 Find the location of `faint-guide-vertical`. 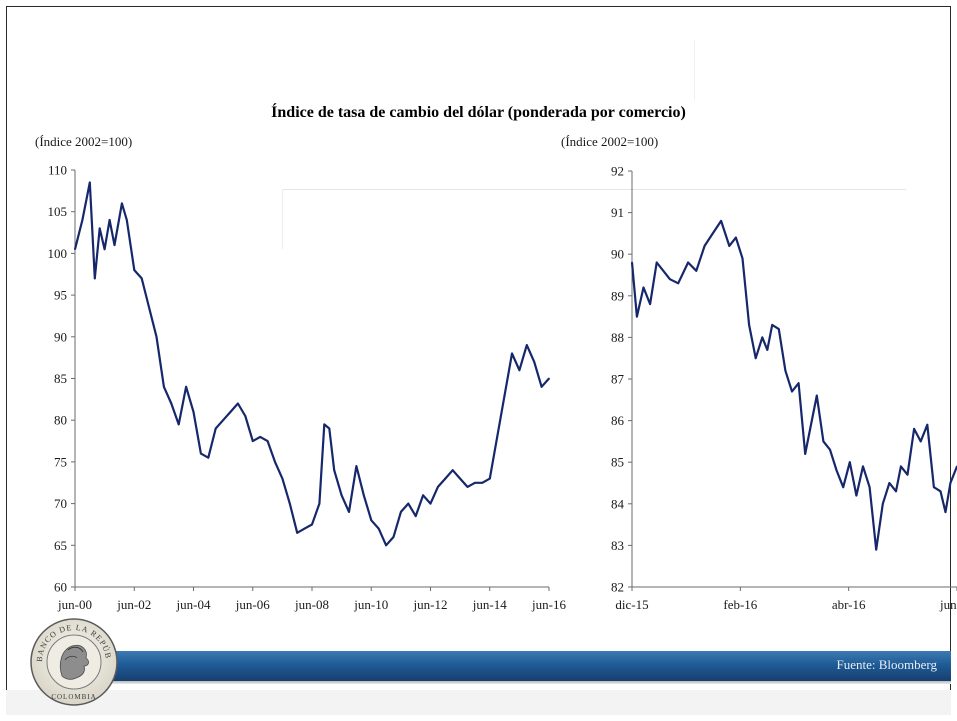

faint-guide-vertical is located at coordinates (282, 219).